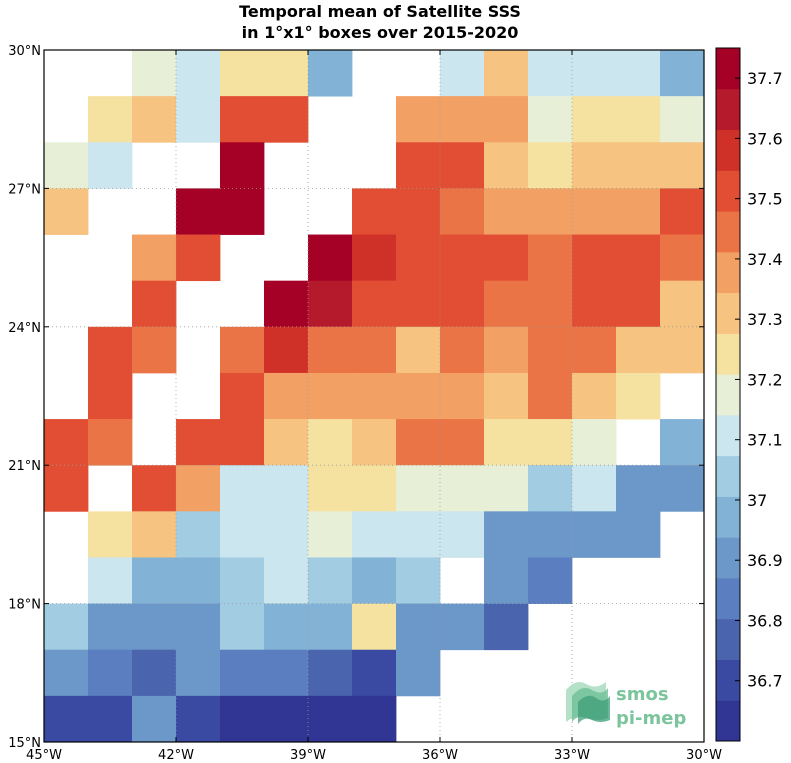  Describe the element at coordinates (765, 560) in the screenshot. I see `colorbar-tick-label: 36.9` at that location.